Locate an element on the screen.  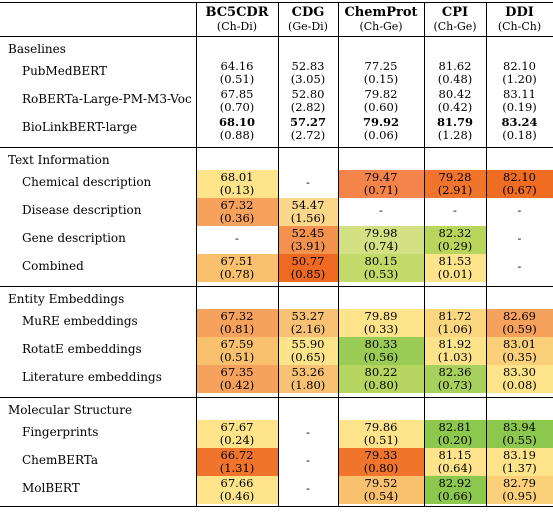
cell-value: 82.32 is located at coordinates (455, 233).